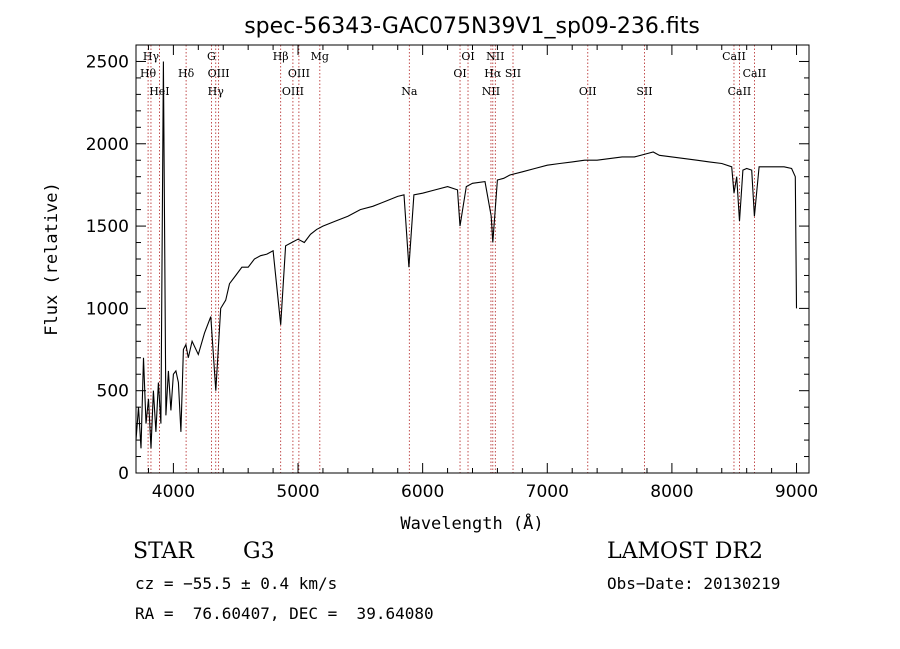  What do you see at coordinates (493, 73) in the screenshot?
I see `line-label-15: Hα` at bounding box center [493, 73].